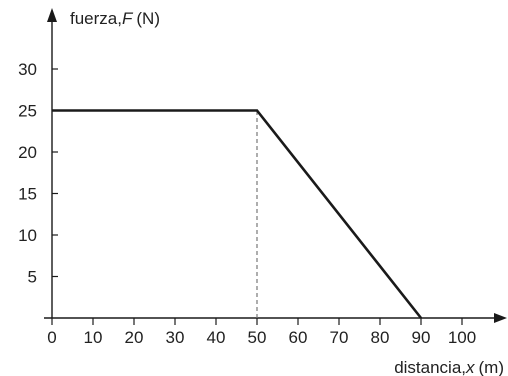 The width and height of the screenshot is (508, 376). I want to click on x-axis-unit: (m), so click(491, 367).